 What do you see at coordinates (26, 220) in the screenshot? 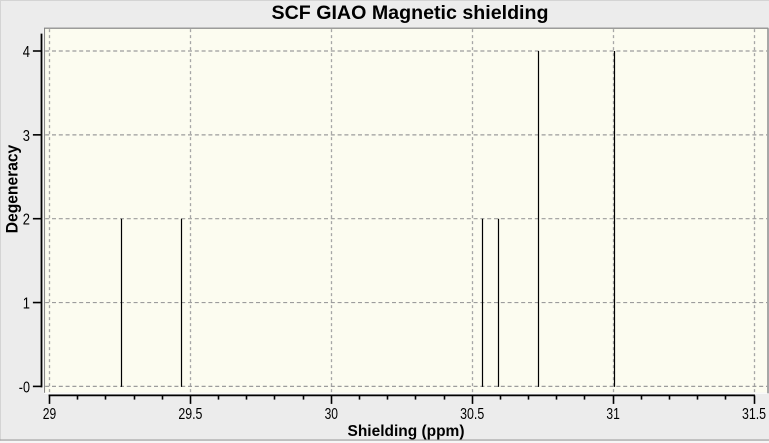
I see `svg-text: 2` at bounding box center [26, 220].